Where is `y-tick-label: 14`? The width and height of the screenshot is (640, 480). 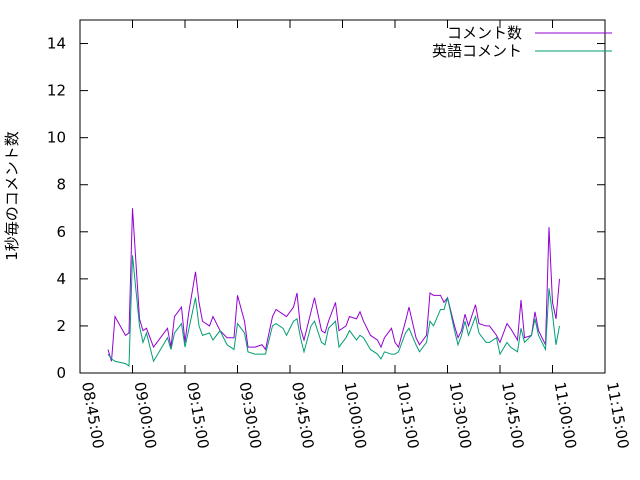 y-tick-label: 14 is located at coordinates (56, 44).